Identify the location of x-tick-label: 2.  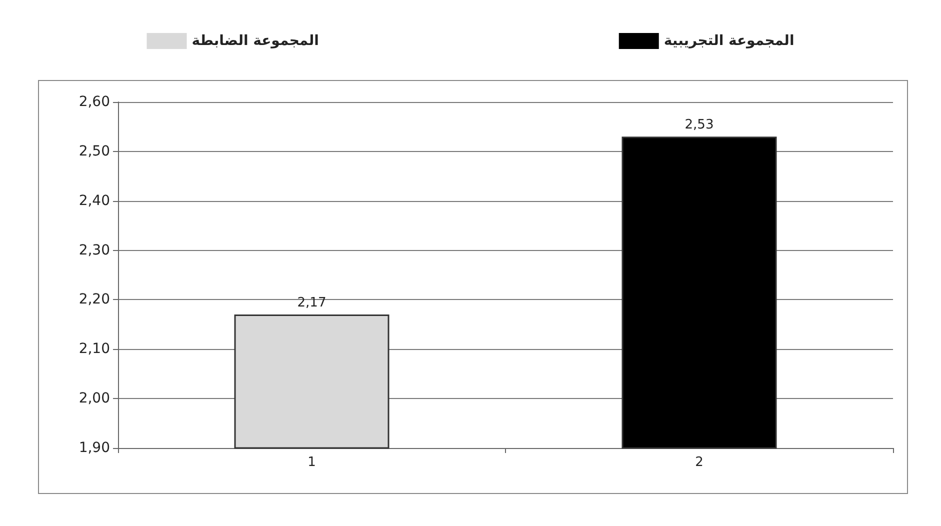
(699, 462).